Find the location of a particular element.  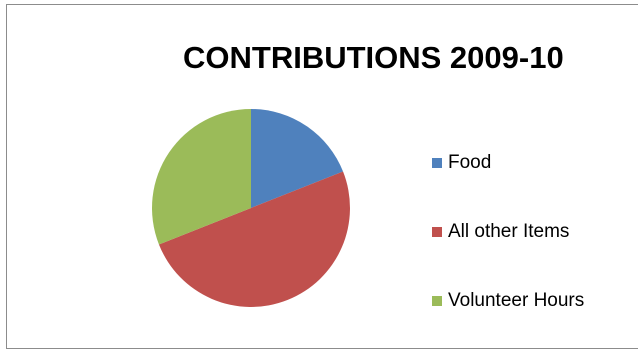

legend-item-food: Food is located at coordinates (461, 163).